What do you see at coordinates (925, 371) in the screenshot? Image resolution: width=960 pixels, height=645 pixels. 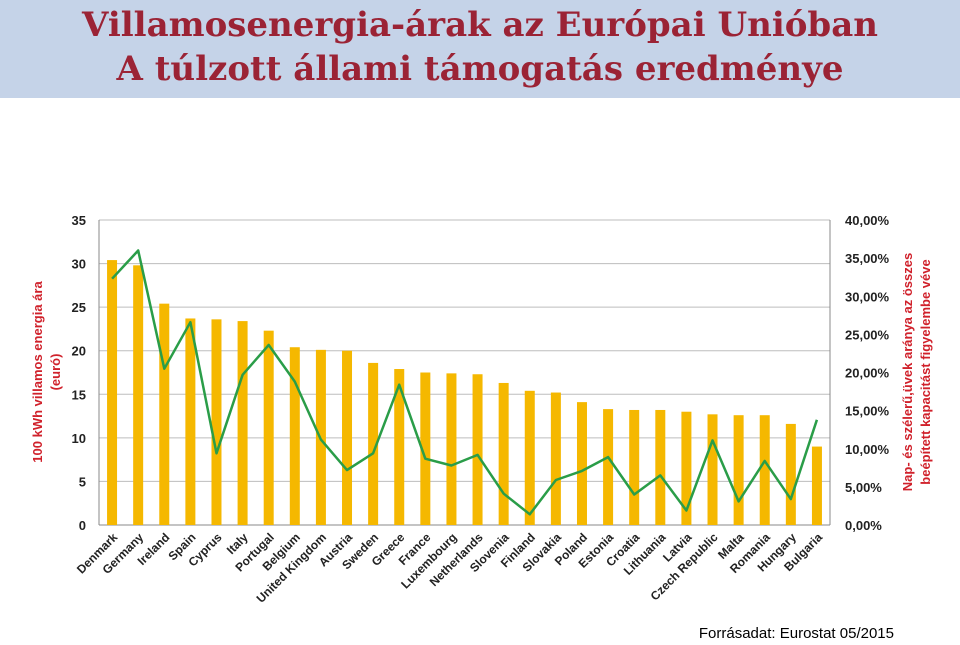 I see `y2-axis-label-line2: beépített kapacitást figyelembe véve` at bounding box center [925, 371].